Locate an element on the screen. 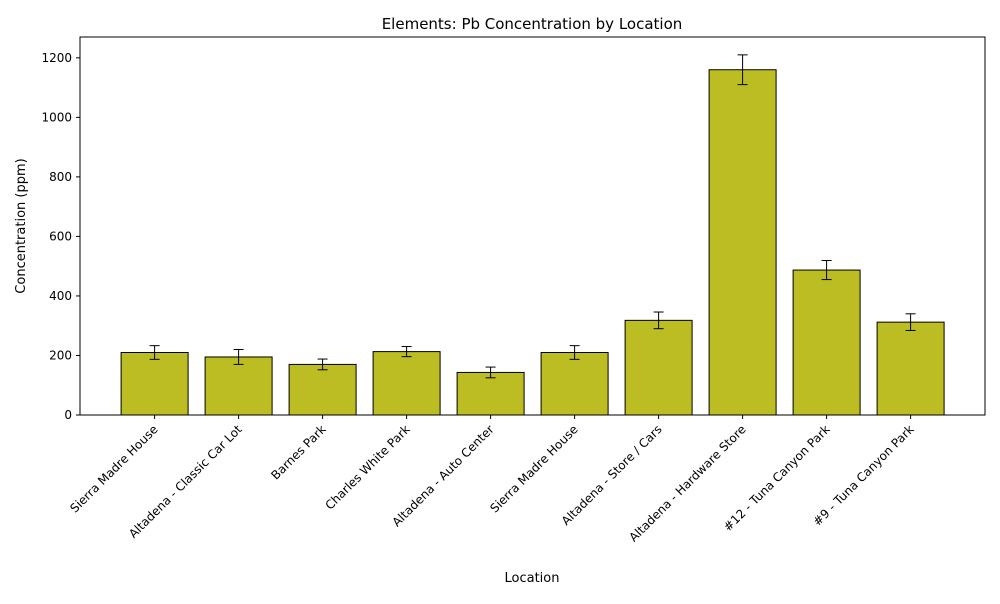  y-tick-label: 800 is located at coordinates (60, 177).